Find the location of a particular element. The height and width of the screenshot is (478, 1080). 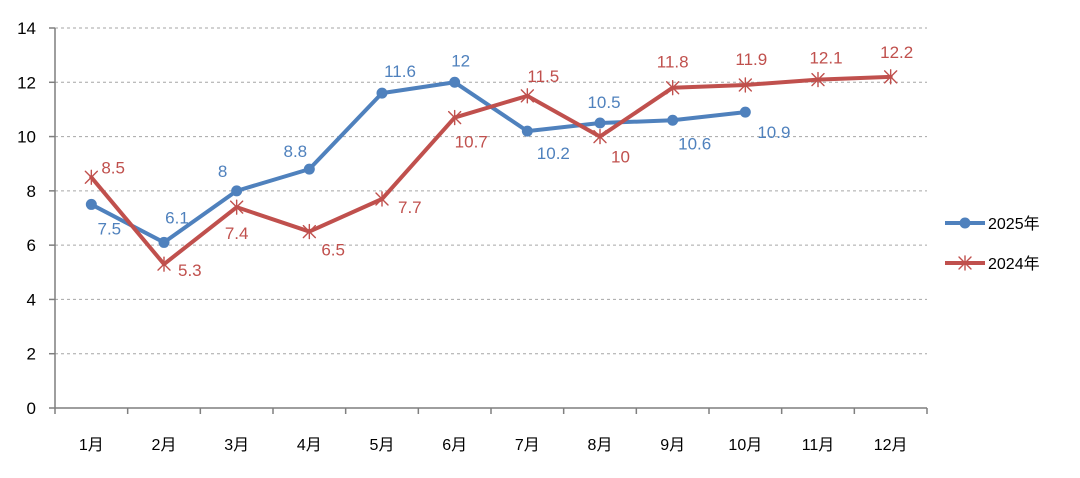

data-label: 7.7 is located at coordinates (410, 207).